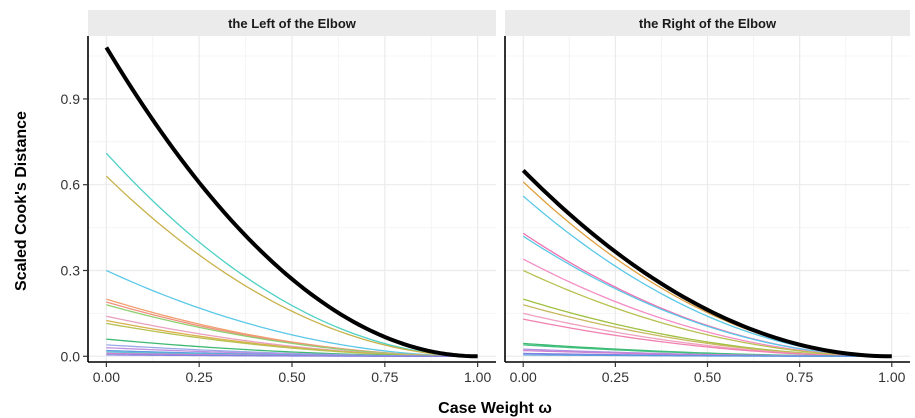 The height and width of the screenshot is (418, 915). Describe the element at coordinates (71, 99) in the screenshot. I see `y-tick-label: 0.9` at that location.